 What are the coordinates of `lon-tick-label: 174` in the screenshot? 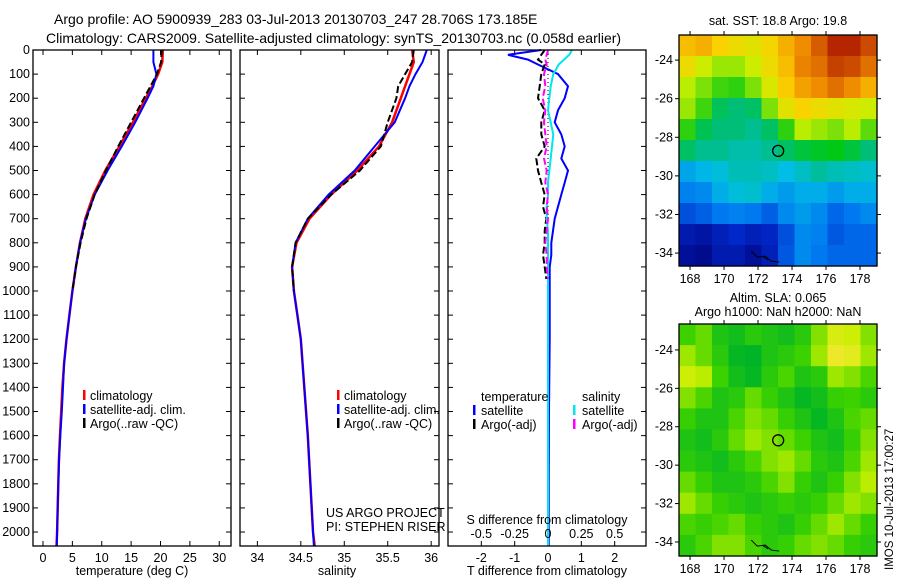 It's located at (792, 569).